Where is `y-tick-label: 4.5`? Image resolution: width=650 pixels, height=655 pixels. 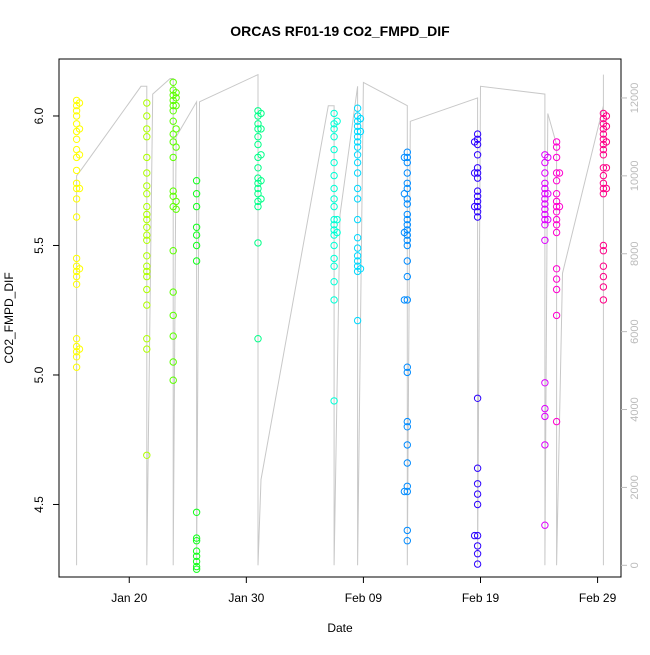
y-tick-label: 4.5 is located at coordinates (39, 504).